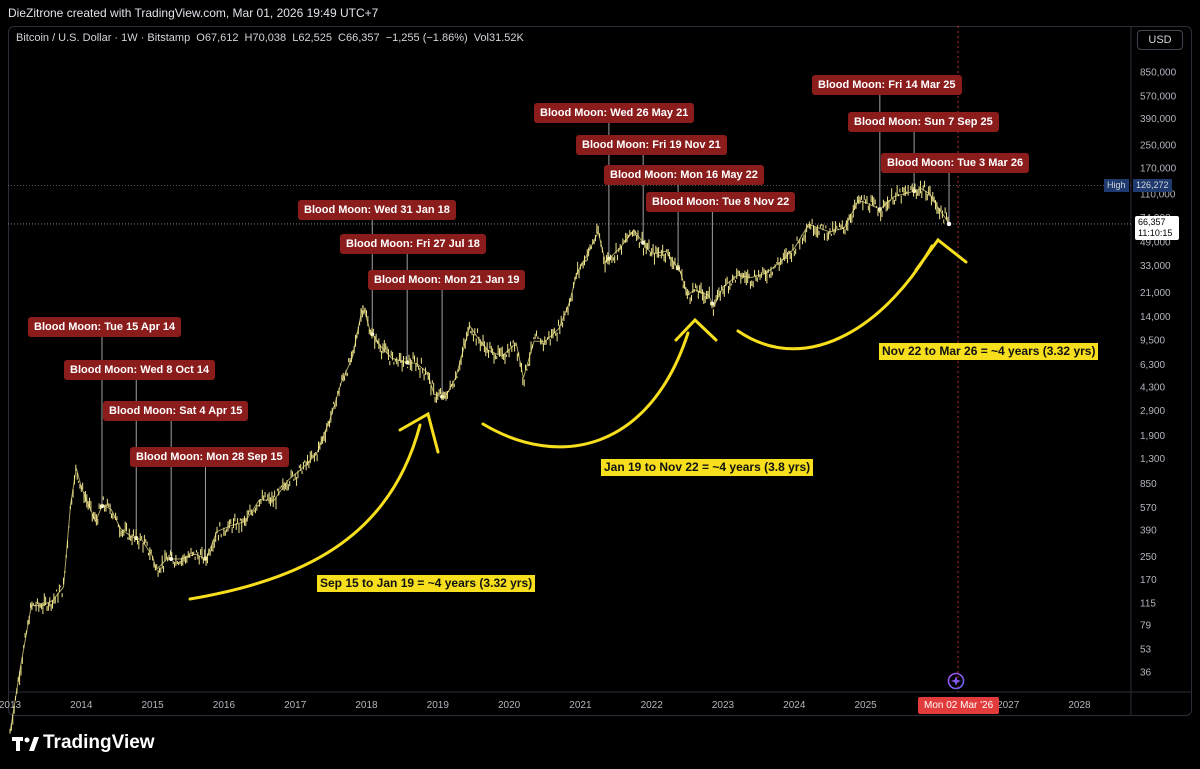 This screenshot has height=769, width=1200. Describe the element at coordinates (1155, 266) in the screenshot. I see `y-tick-label: 33,000` at that location.